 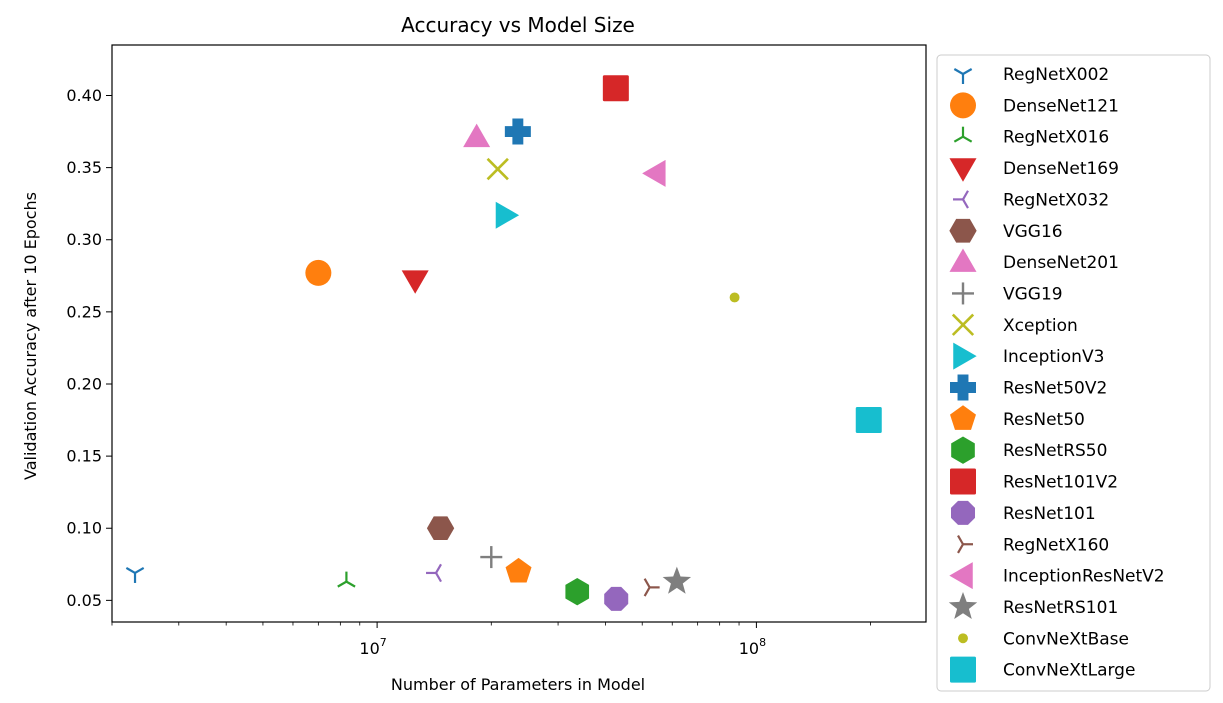 I want to click on legend-entry: RegNetX032, so click(x=1031, y=200).